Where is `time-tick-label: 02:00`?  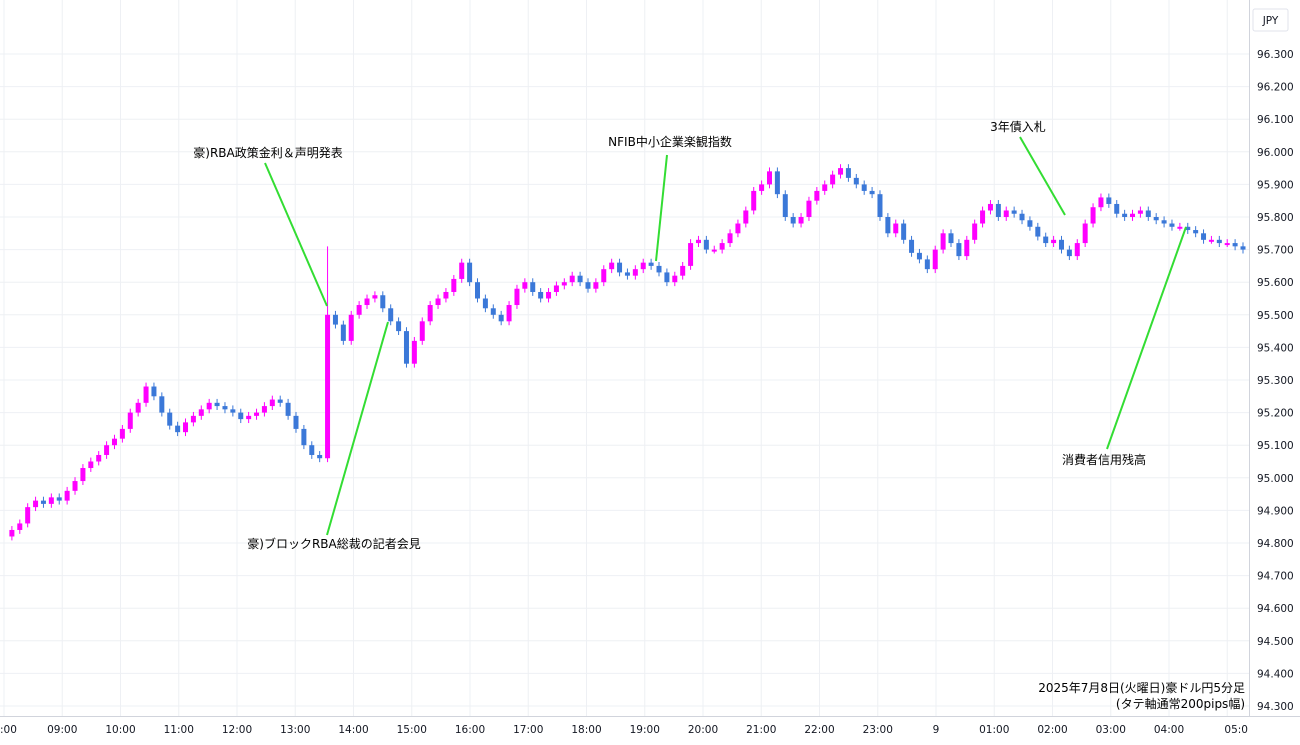 time-tick-label: 02:00 is located at coordinates (1052, 730).